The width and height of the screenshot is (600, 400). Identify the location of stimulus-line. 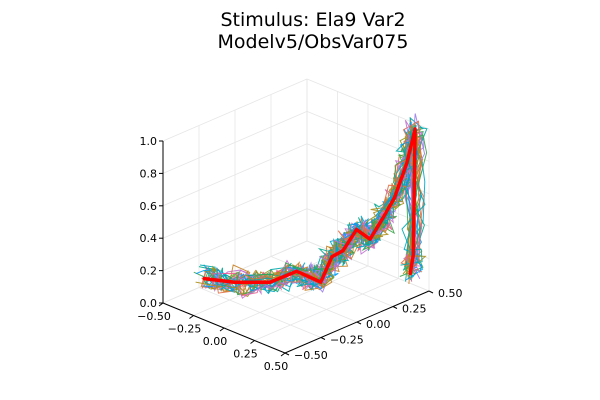
(309, 205).